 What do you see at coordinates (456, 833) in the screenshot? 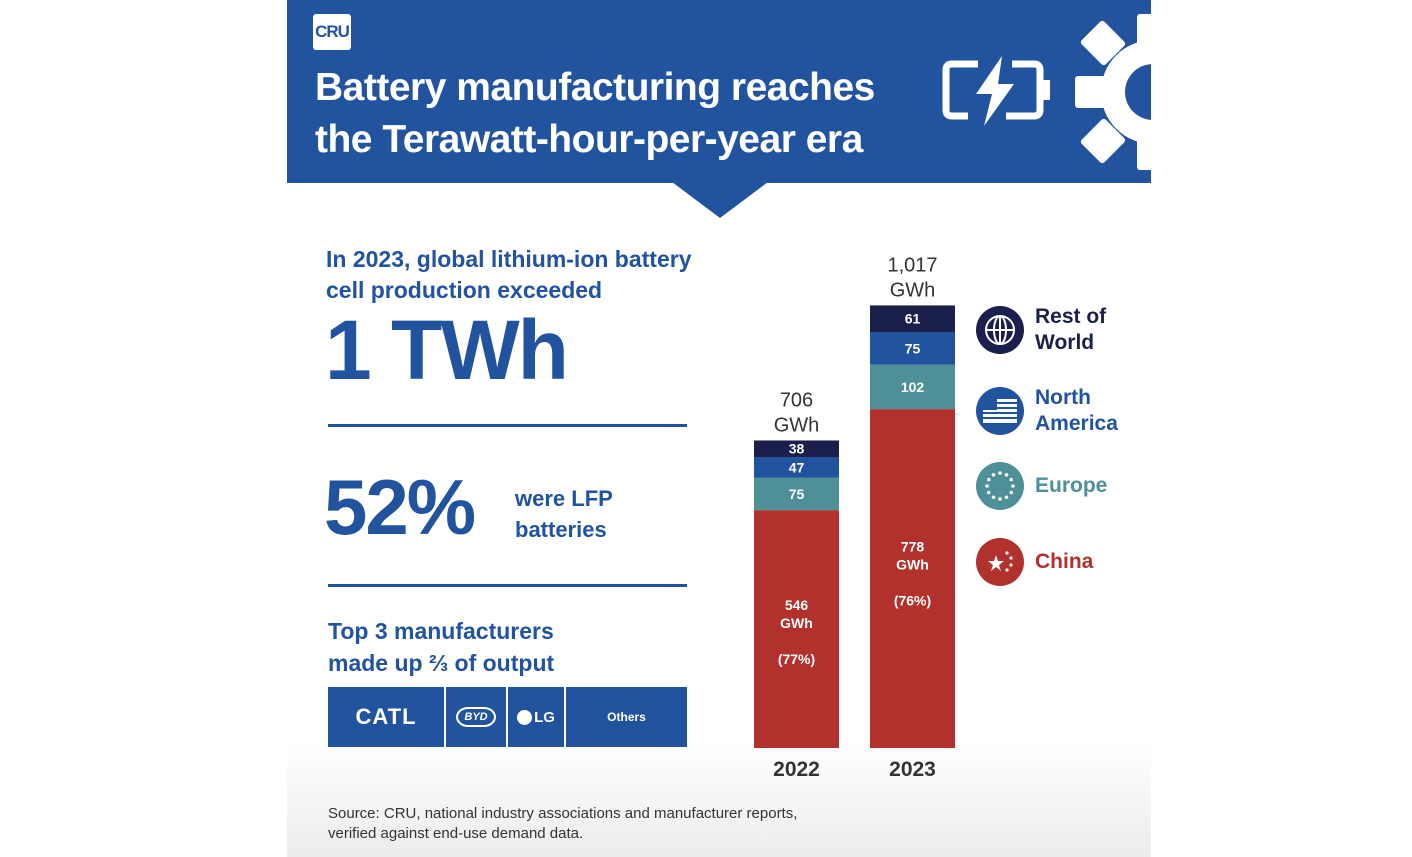
I see `source-line-2: verified against end-use demand data.` at bounding box center [456, 833].